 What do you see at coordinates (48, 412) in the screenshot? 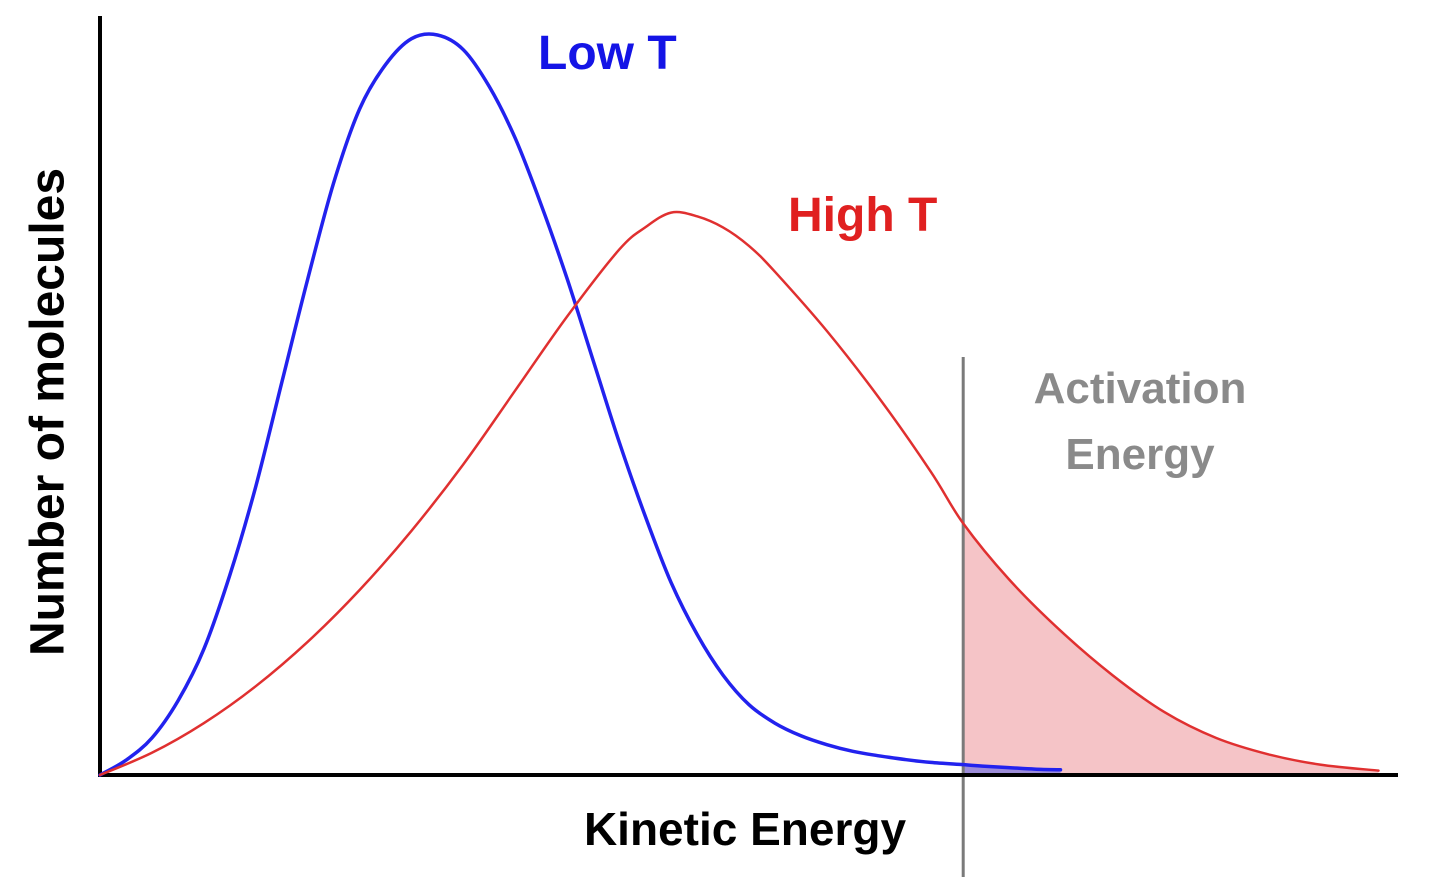
I see `y-axis-label: Number of molecules` at bounding box center [48, 412].